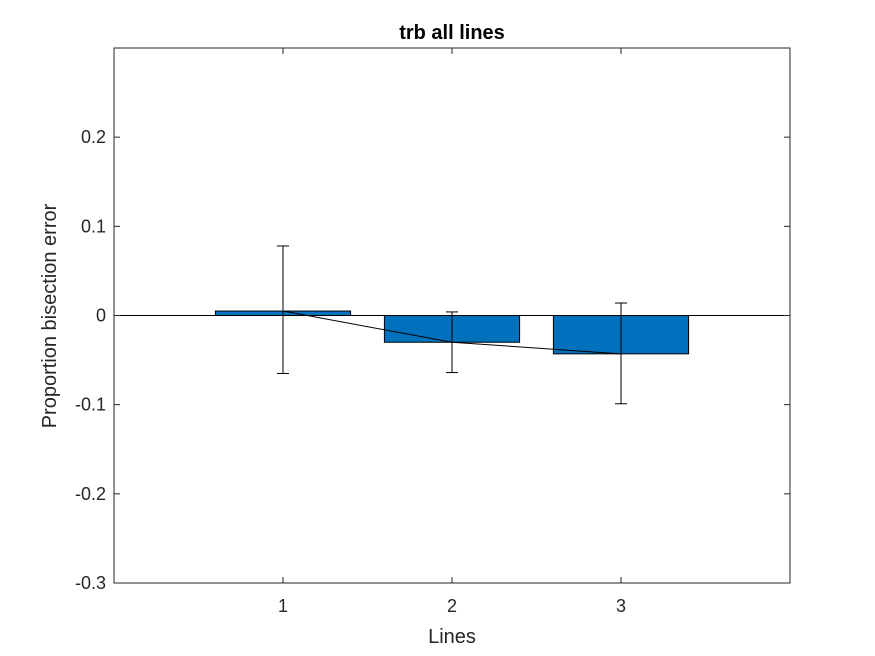 This screenshot has width=875, height=656. I want to click on x-tick-label: 3, so click(621, 606).